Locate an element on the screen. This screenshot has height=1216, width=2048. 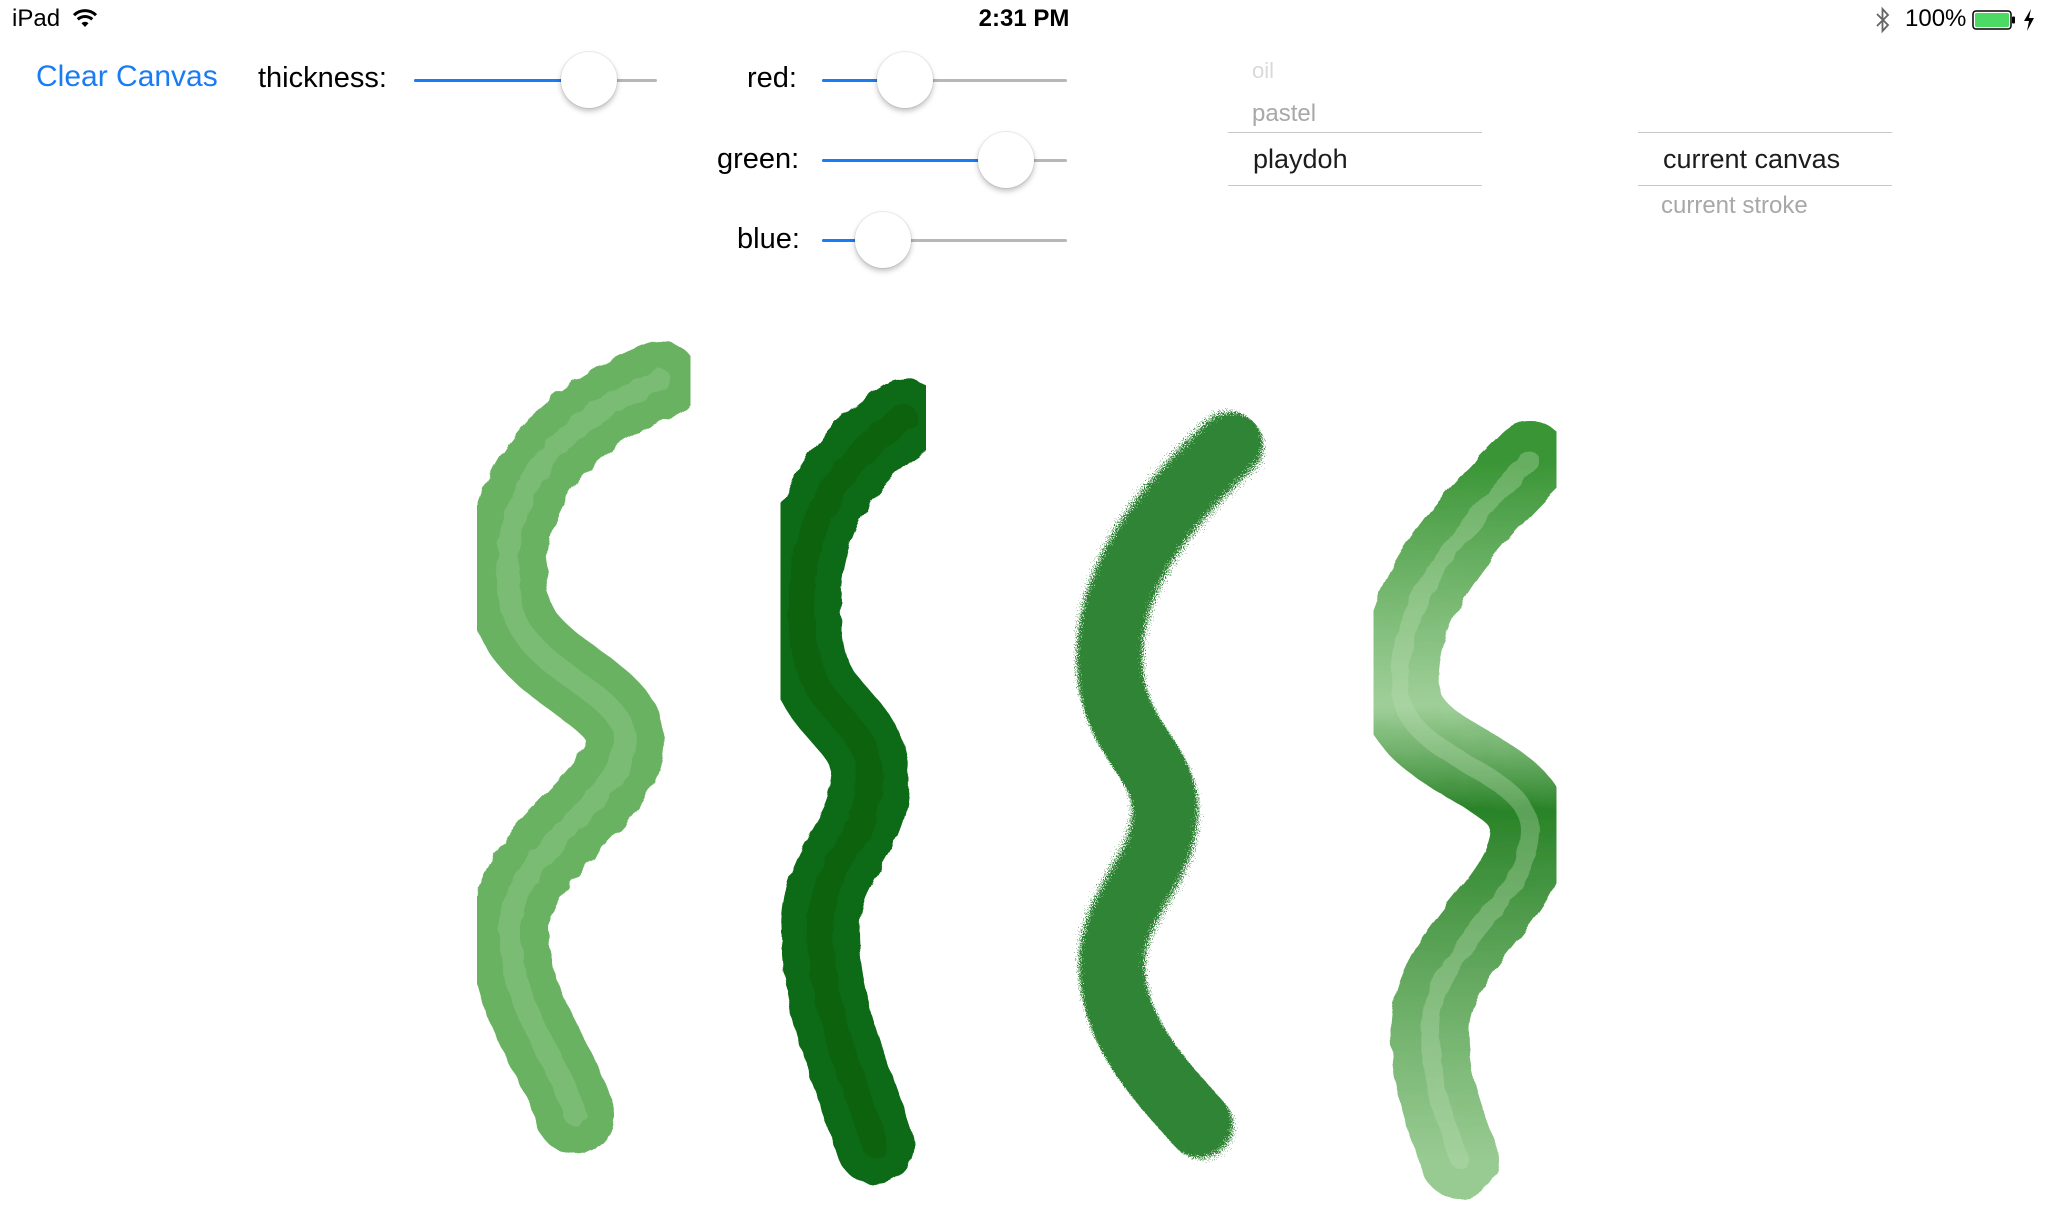
blue-slider-fill is located at coordinates (853, 240).